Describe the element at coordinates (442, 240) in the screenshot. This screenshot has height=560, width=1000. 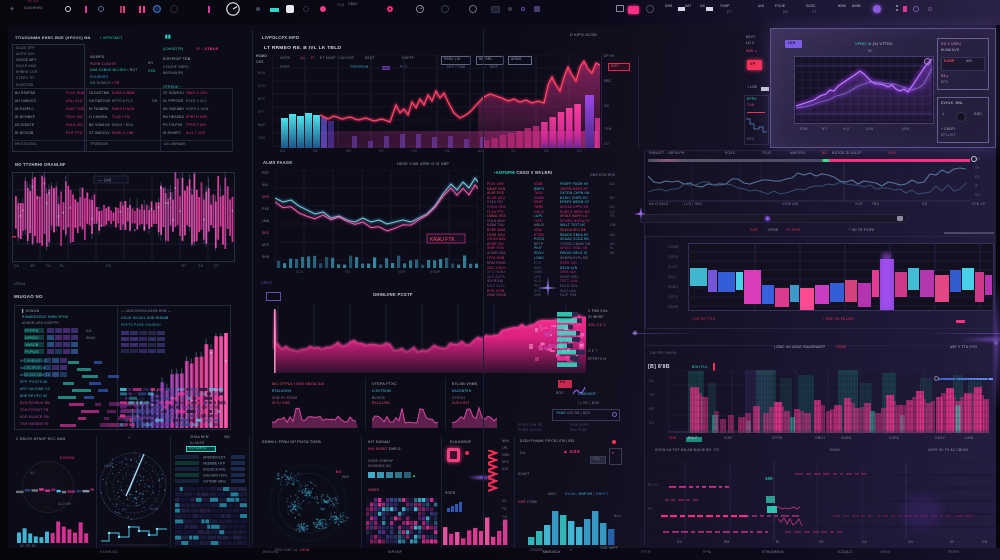
I see `svg-text: KRAU FTK` at that location.